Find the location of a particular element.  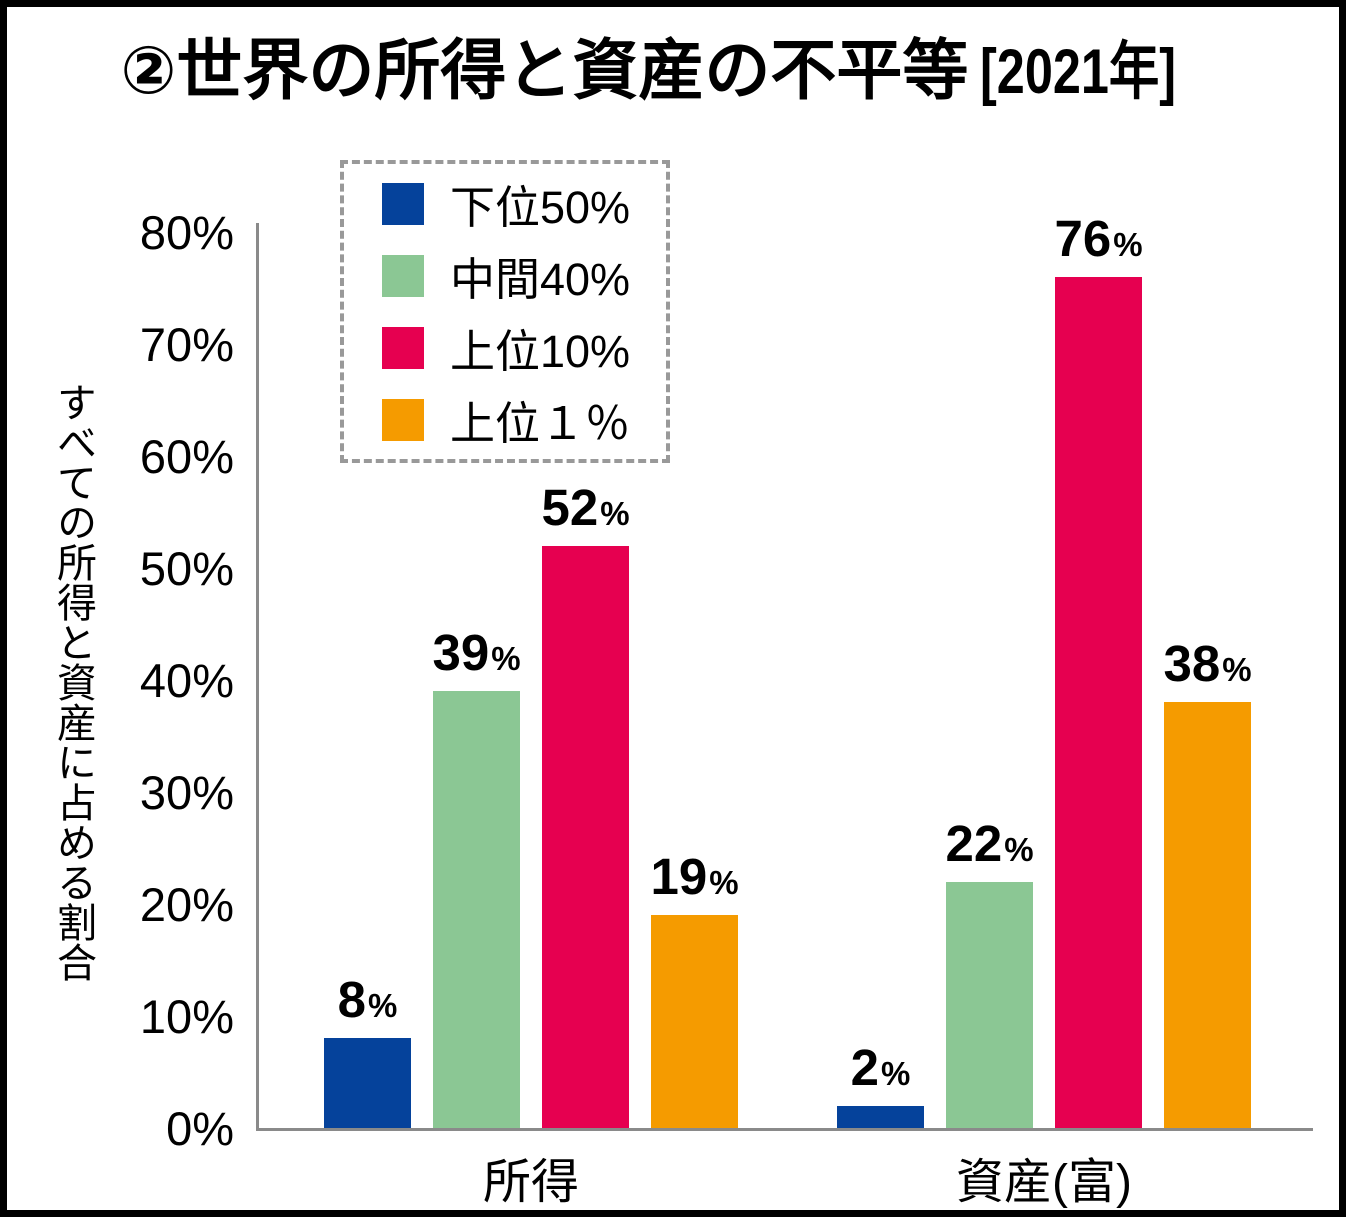

y-tick-label: 10% is located at coordinates (186, 1016).